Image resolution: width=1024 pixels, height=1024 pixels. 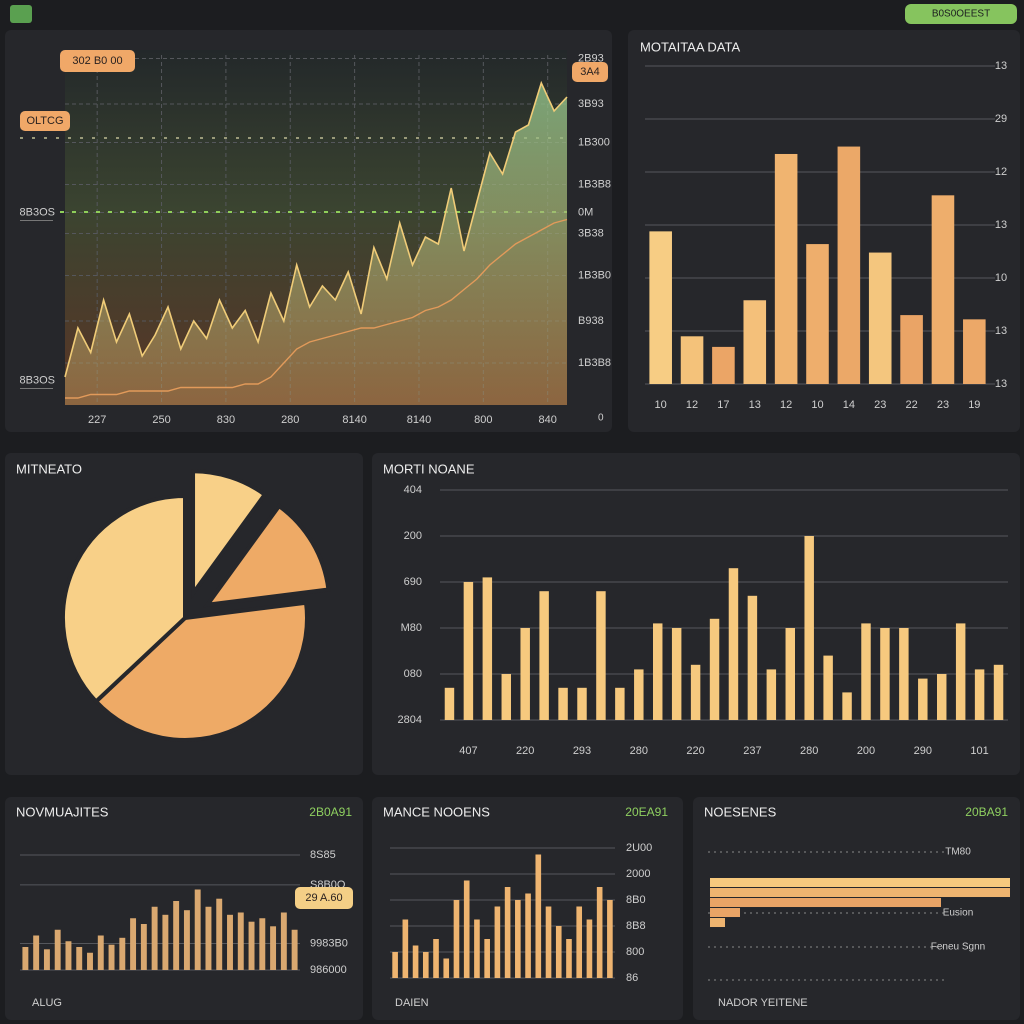 I want to click on x-tick-label: 840, so click(x=548, y=420).